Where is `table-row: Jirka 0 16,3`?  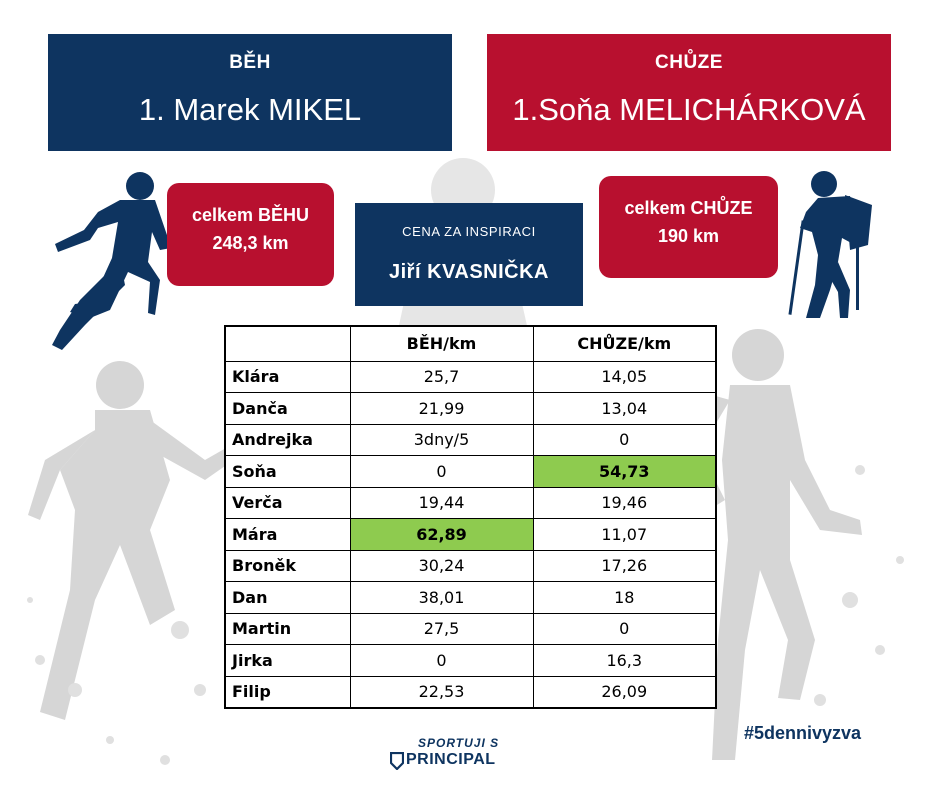
table-row: Jirka 0 16,3 is located at coordinates (470, 660).